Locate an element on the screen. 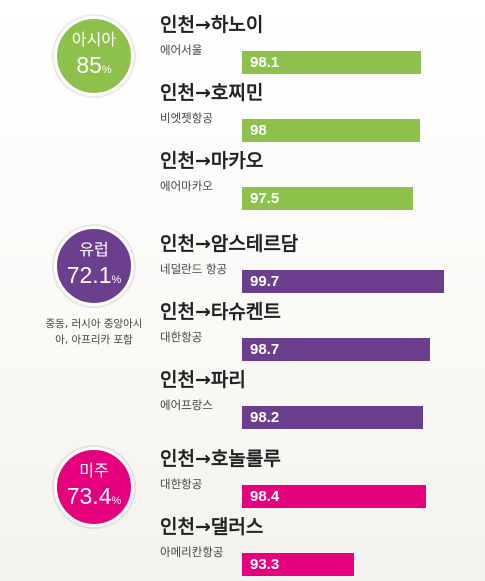 This screenshot has width=485, height=581. region-badge-europe: 유럽 72.1% is located at coordinates (94, 266).